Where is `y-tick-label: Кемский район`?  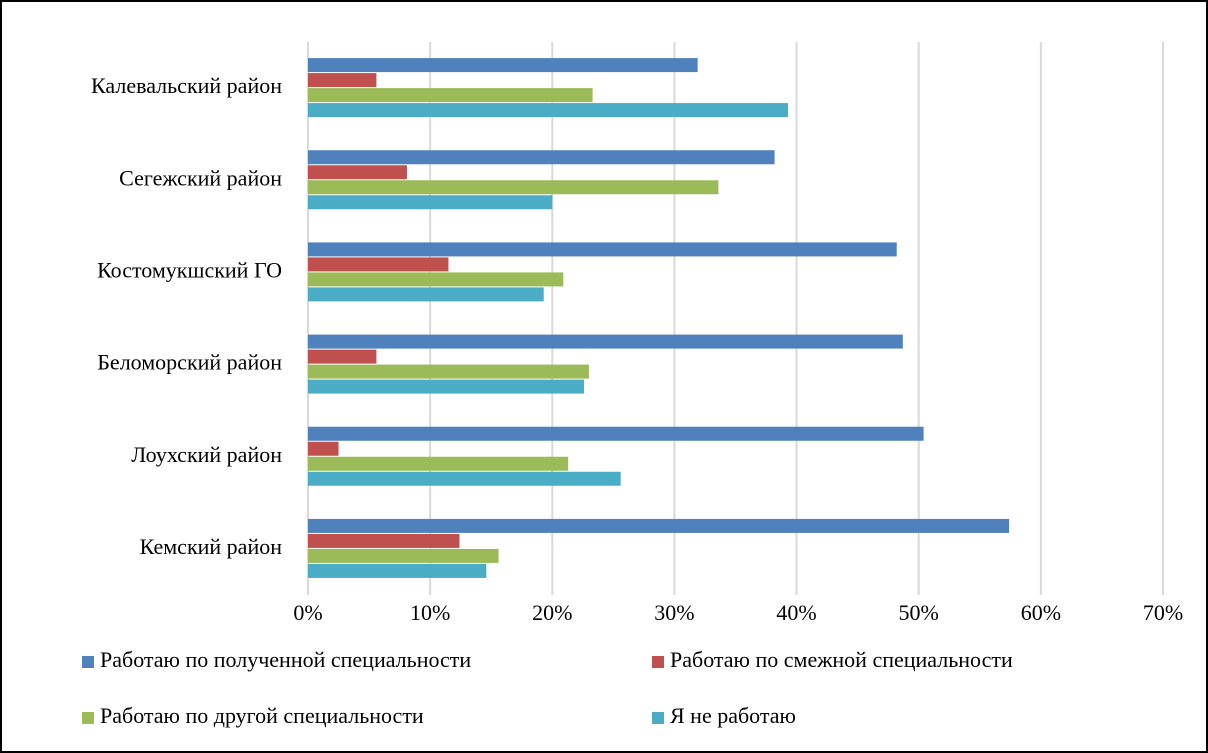 y-tick-label: Кемский район is located at coordinates (211, 546).